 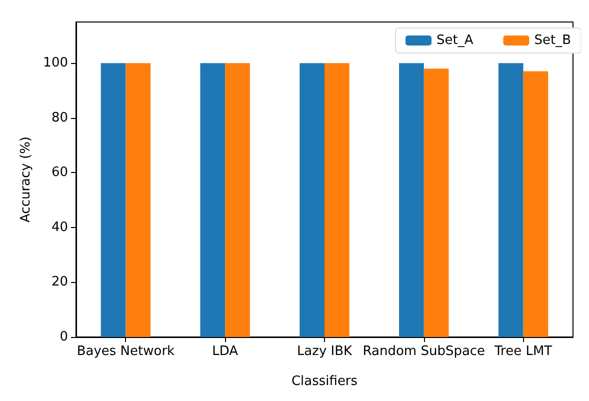 What do you see at coordinates (324, 381) in the screenshot?
I see `x-axis-title: Classifiers` at bounding box center [324, 381].